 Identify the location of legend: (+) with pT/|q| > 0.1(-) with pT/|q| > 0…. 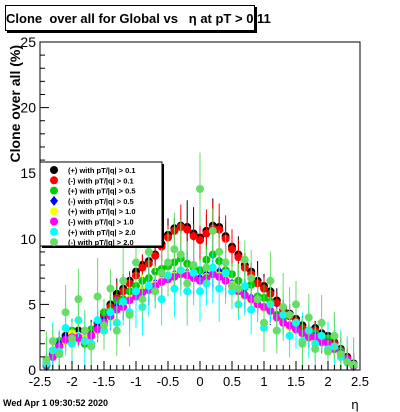
(101, 204).